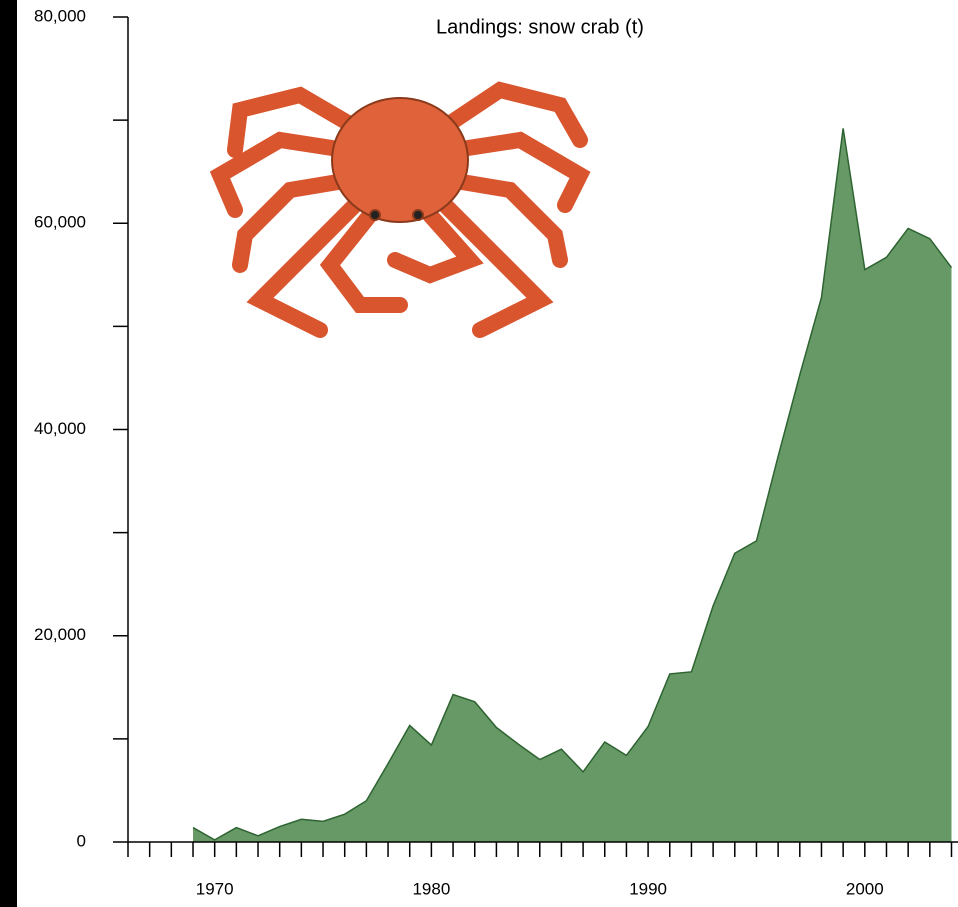  What do you see at coordinates (648, 888) in the screenshot?
I see `x-tick-label: 1990` at bounding box center [648, 888].